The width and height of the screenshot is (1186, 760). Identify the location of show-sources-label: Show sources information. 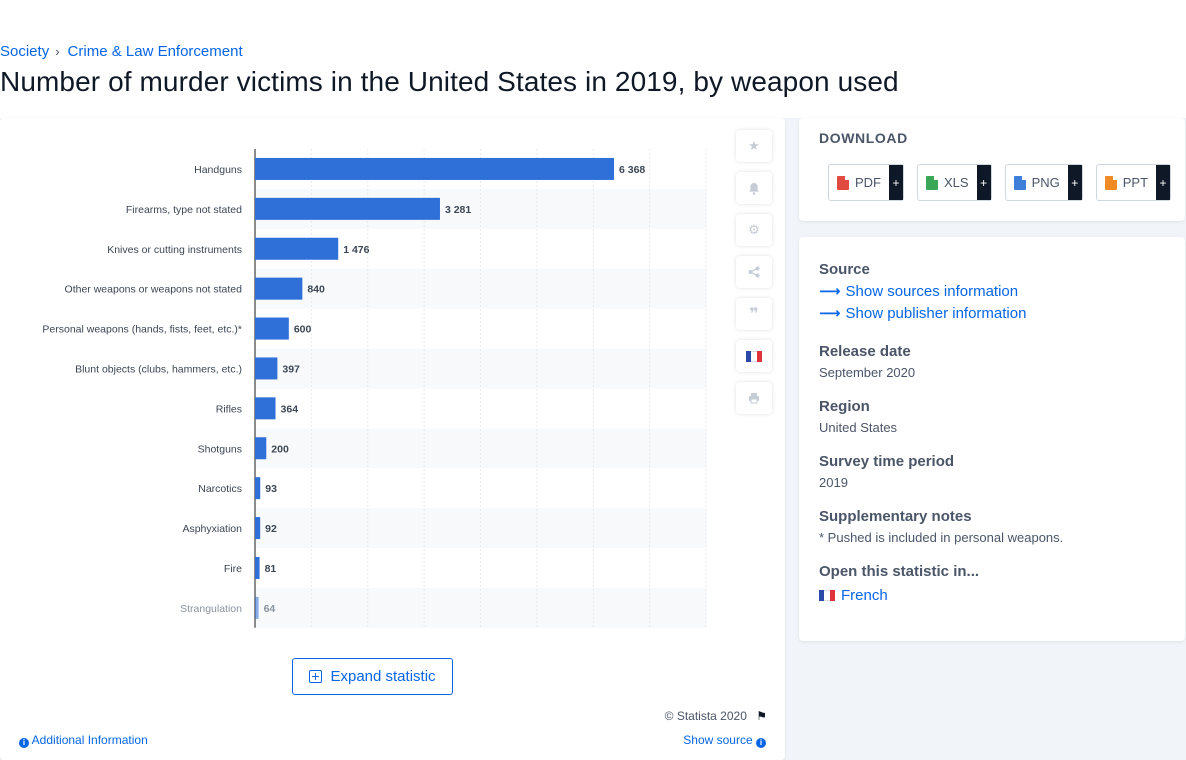
(932, 291).